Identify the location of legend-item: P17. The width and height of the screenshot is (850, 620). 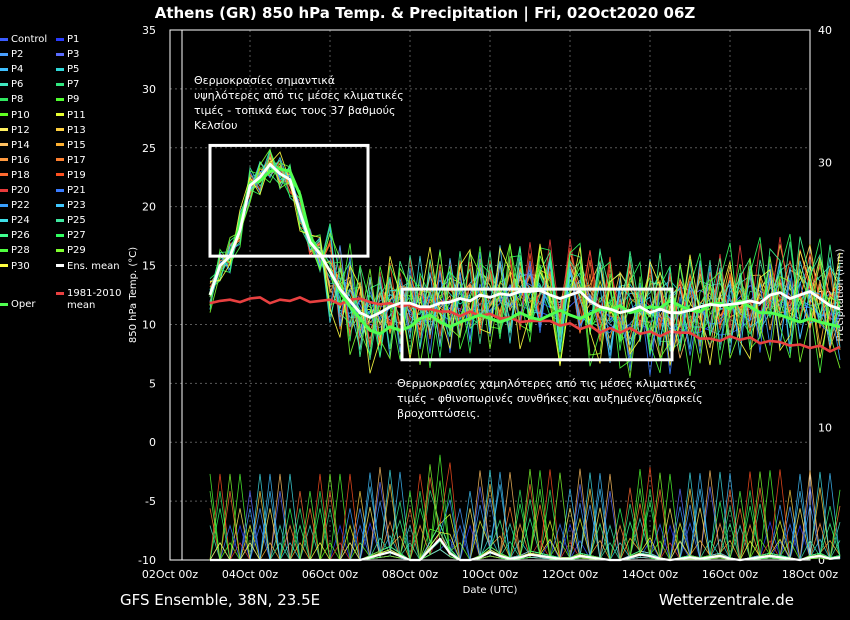
(71, 161).